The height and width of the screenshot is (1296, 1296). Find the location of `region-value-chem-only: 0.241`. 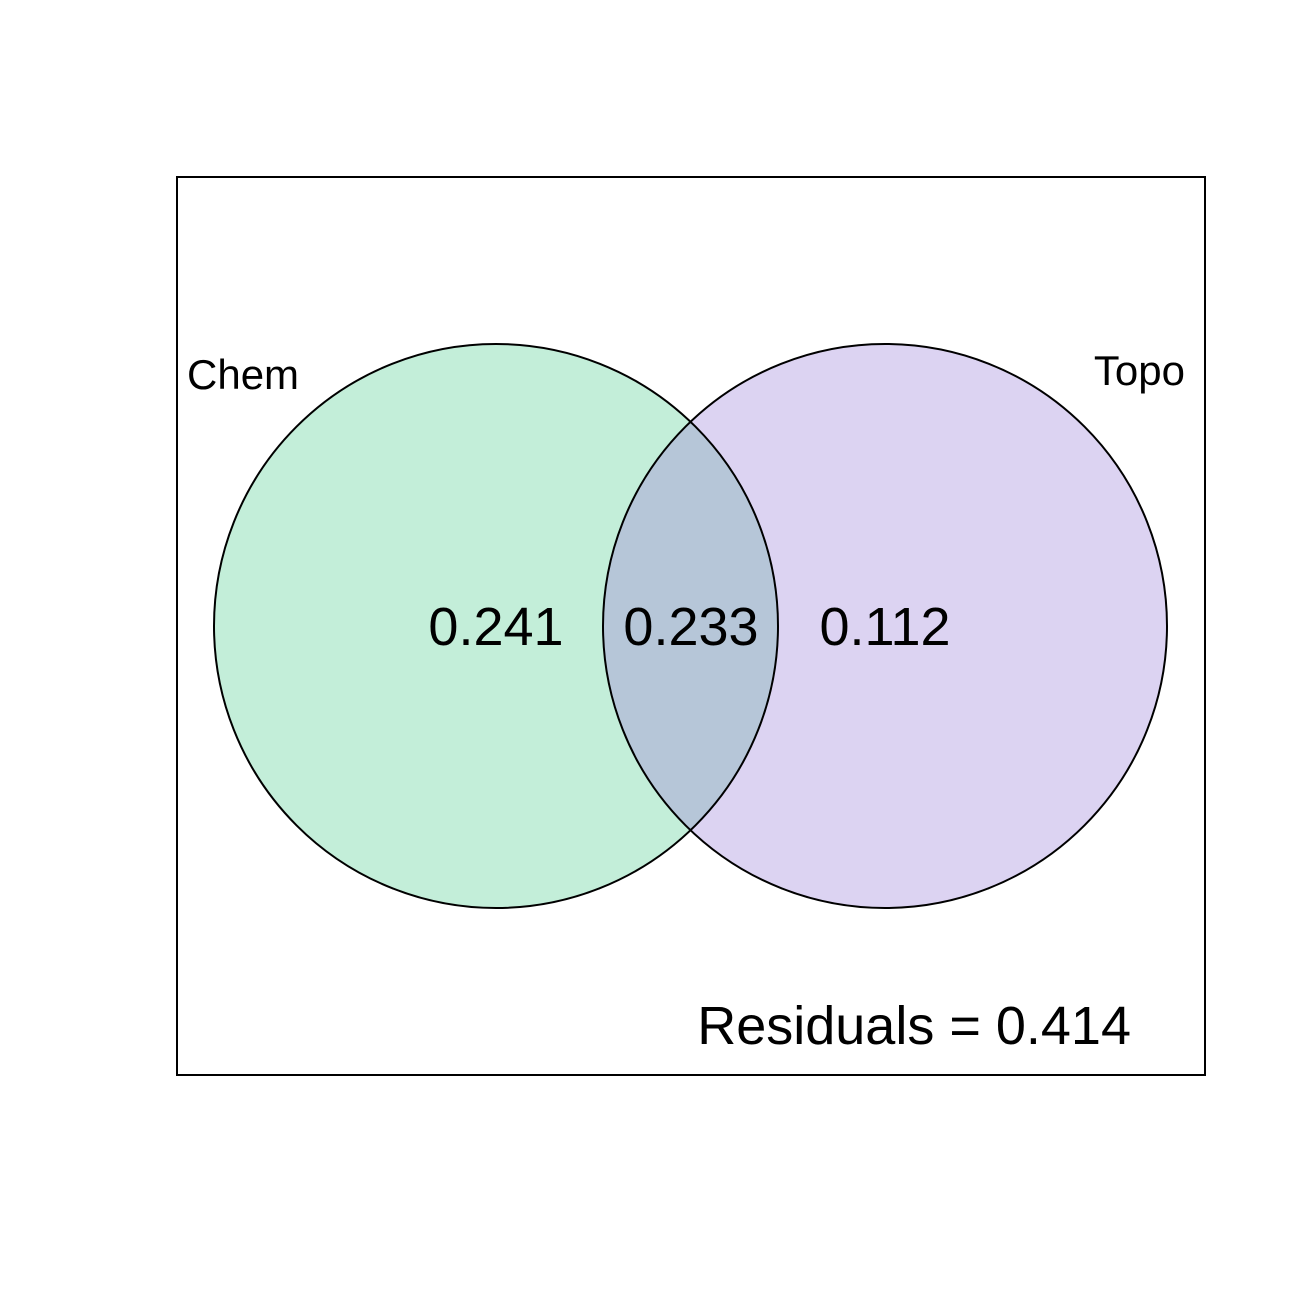

region-value-chem-only: 0.241 is located at coordinates (495, 627).